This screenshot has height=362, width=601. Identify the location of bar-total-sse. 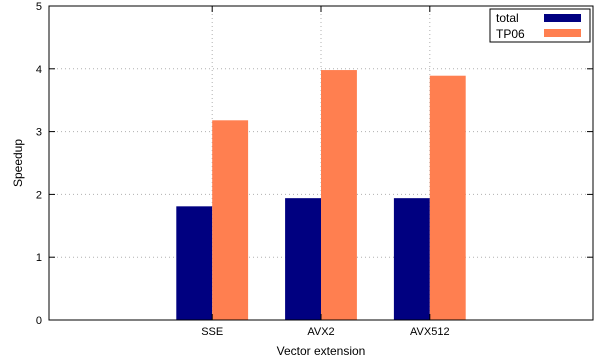
(194, 263).